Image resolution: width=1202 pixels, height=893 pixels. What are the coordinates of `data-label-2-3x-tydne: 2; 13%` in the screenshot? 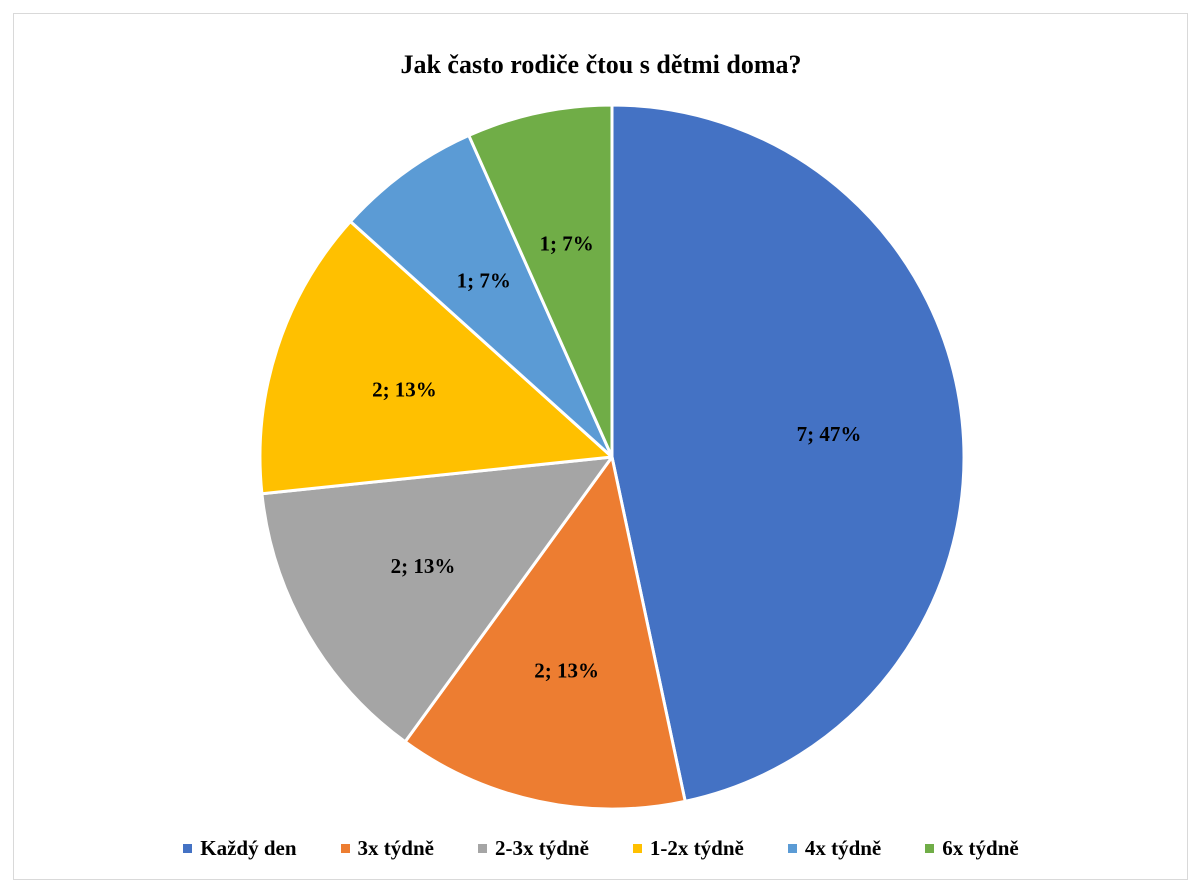 It's located at (423, 566).